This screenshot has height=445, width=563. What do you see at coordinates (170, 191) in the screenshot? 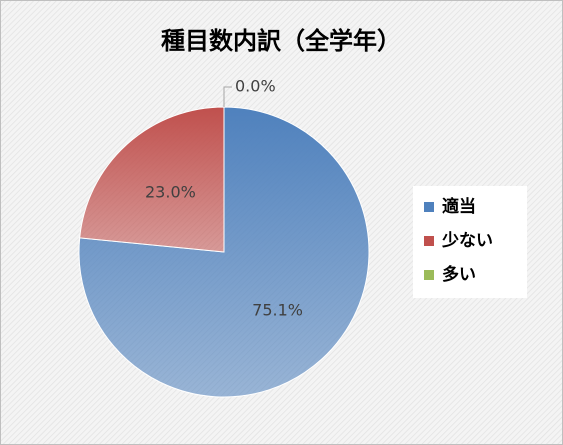
I see `data-label: 23.0%` at bounding box center [170, 191].